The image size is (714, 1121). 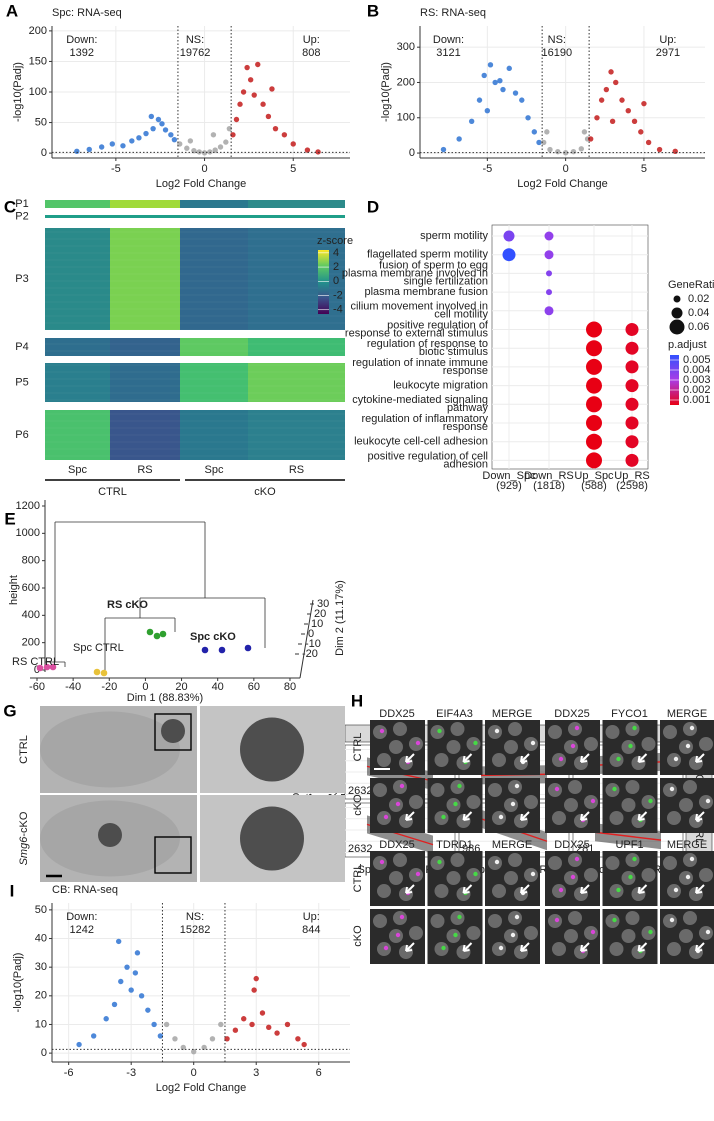 What do you see at coordinates (697, 390) in the screenshot?
I see `colorbar-label: 0.002` at bounding box center [697, 390].